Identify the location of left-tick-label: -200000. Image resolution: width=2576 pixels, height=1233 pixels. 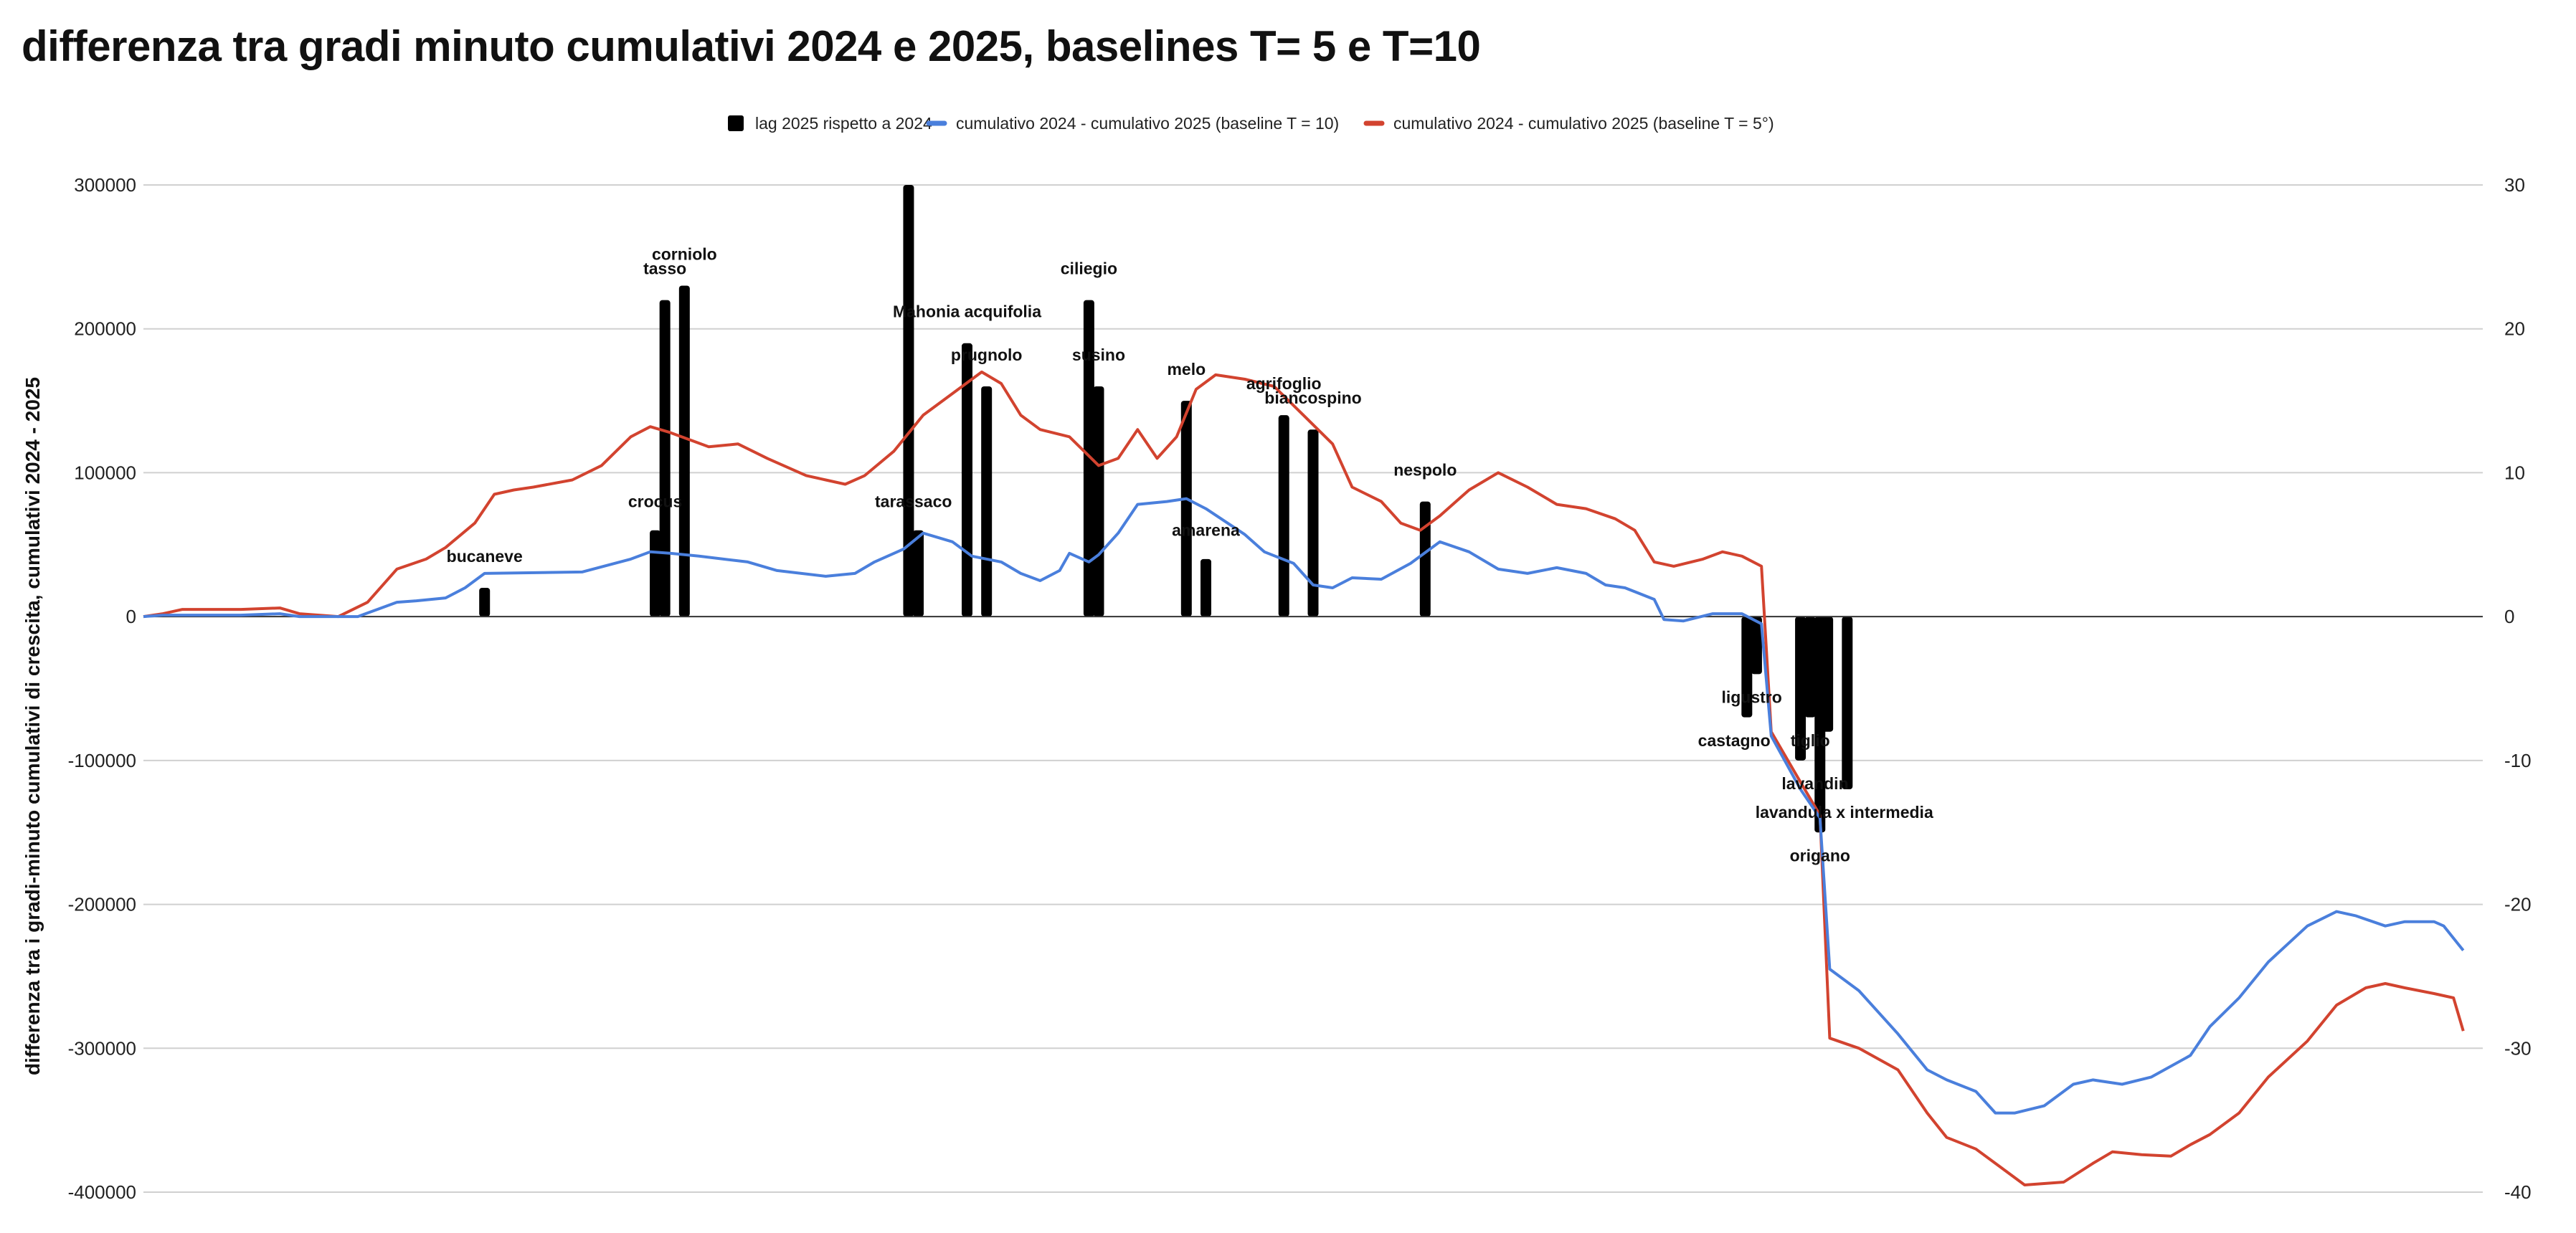
(102, 905).